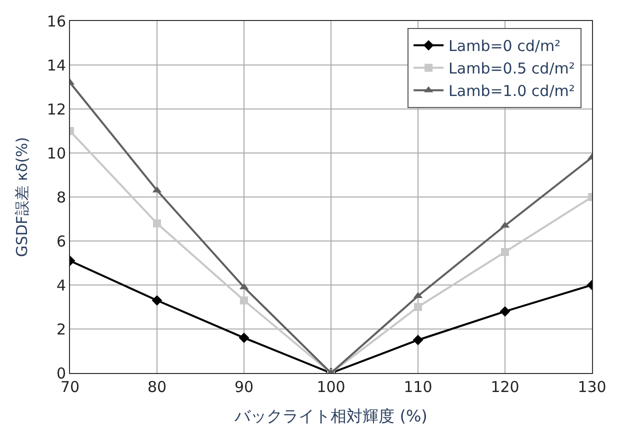 Image resolution: width=618 pixels, height=434 pixels. What do you see at coordinates (331, 416) in the screenshot?
I see `x-axis-title: バックライト相対輝度 (%)` at bounding box center [331, 416].